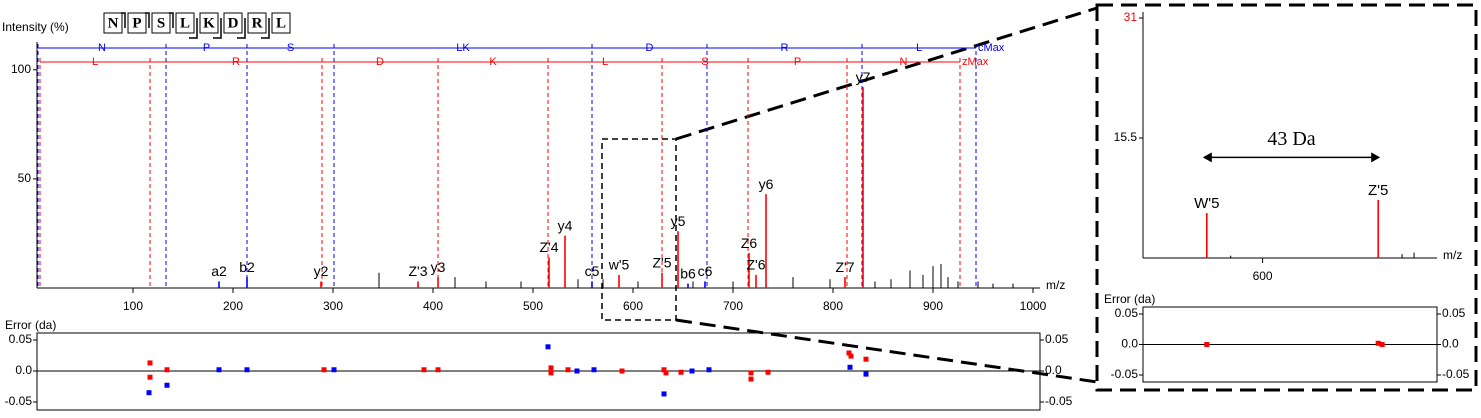 This screenshot has height=418, width=1481. What do you see at coordinates (733, 306) in the screenshot?
I see `x-tick-label: 700` at bounding box center [733, 306].